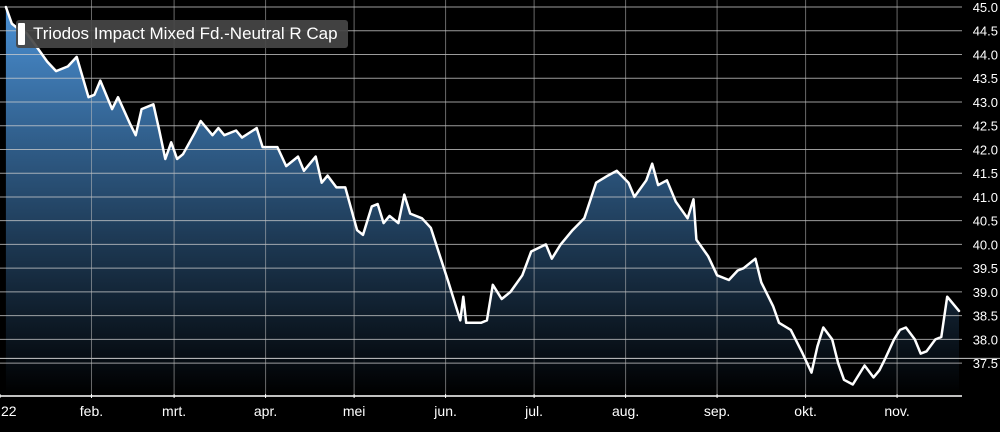 Image resolution: width=1000 pixels, height=432 pixels. I want to click on y-tick-label: 39.5, so click(985, 268).